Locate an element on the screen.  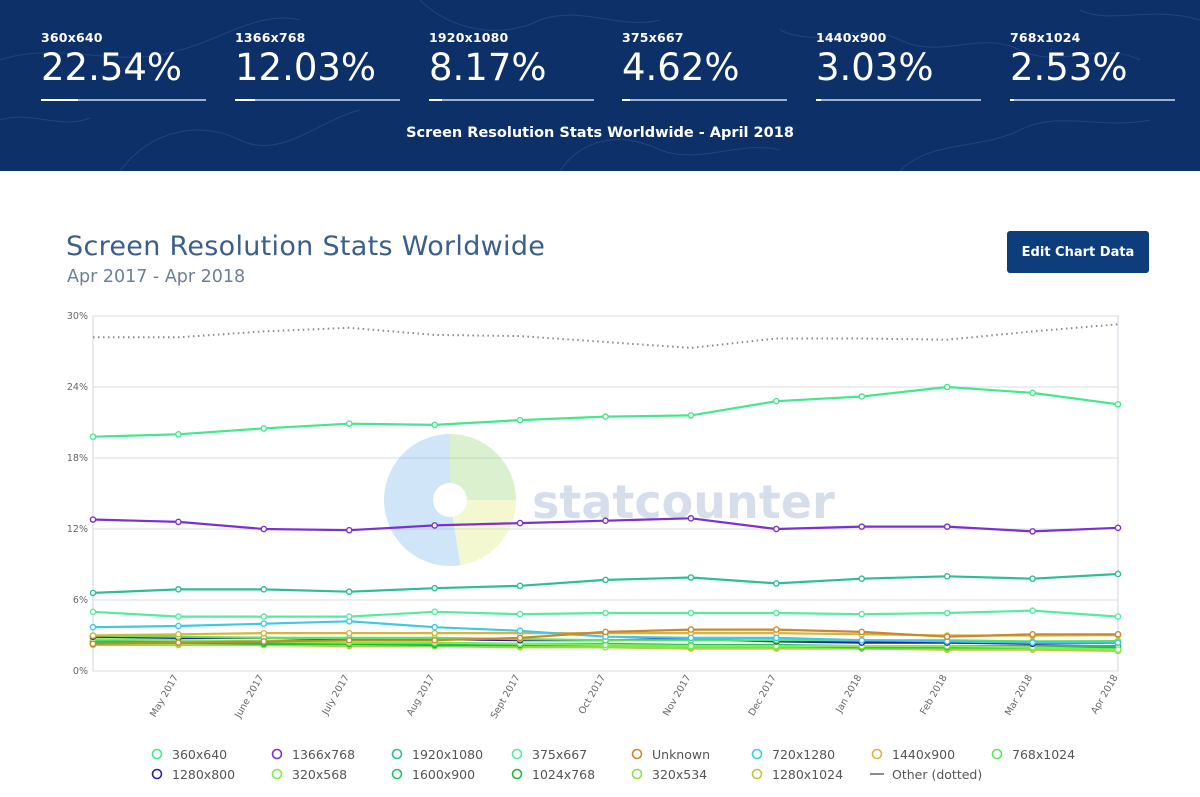
stat-4: 1440x900 3.03% is located at coordinates (898, 65).